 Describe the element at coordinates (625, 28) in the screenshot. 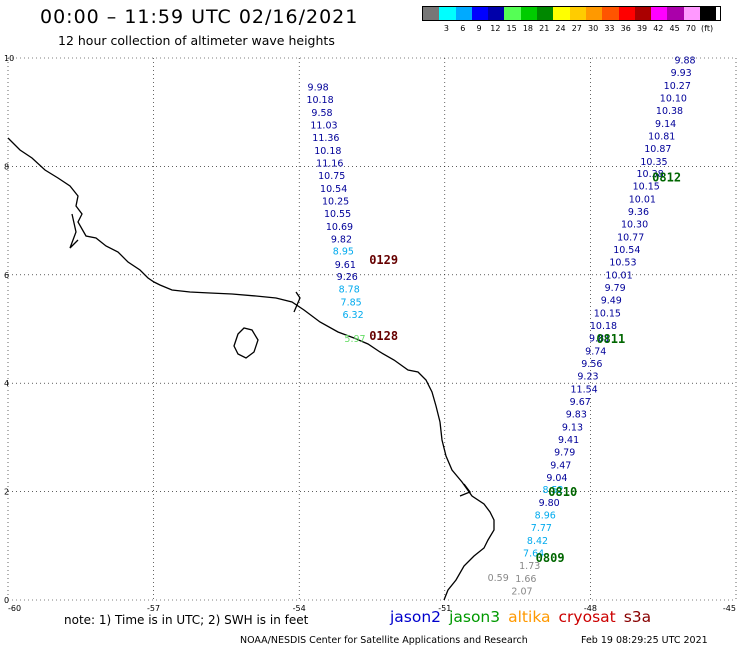

I see `colorbar-tick-label: 36` at that location.